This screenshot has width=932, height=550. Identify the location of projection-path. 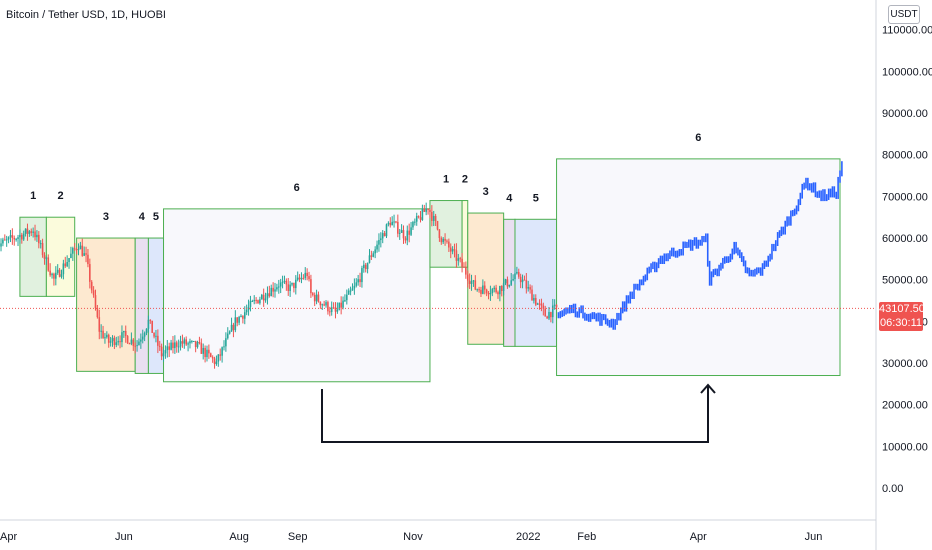
(700, 245).